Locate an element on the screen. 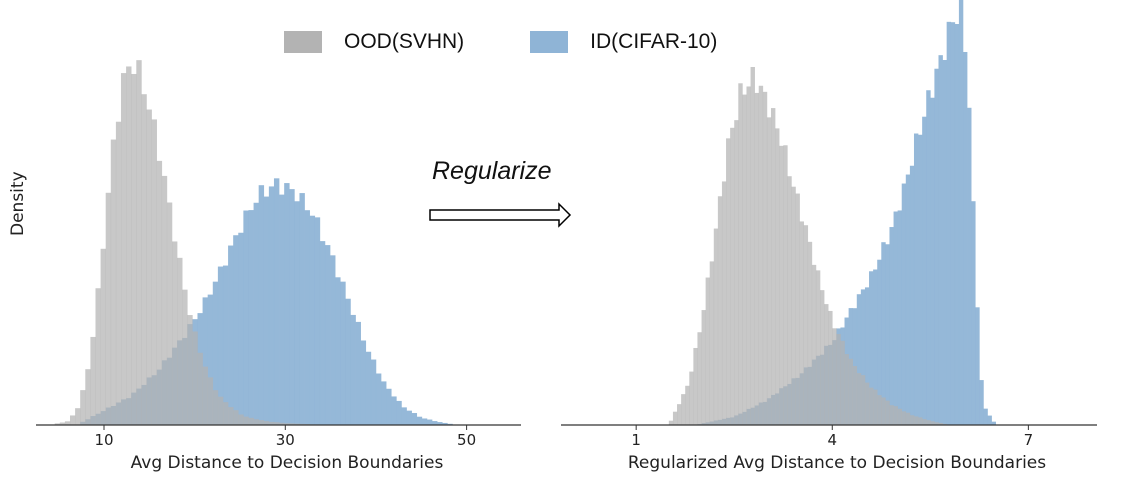  x-tick-label: 1 is located at coordinates (636, 440).